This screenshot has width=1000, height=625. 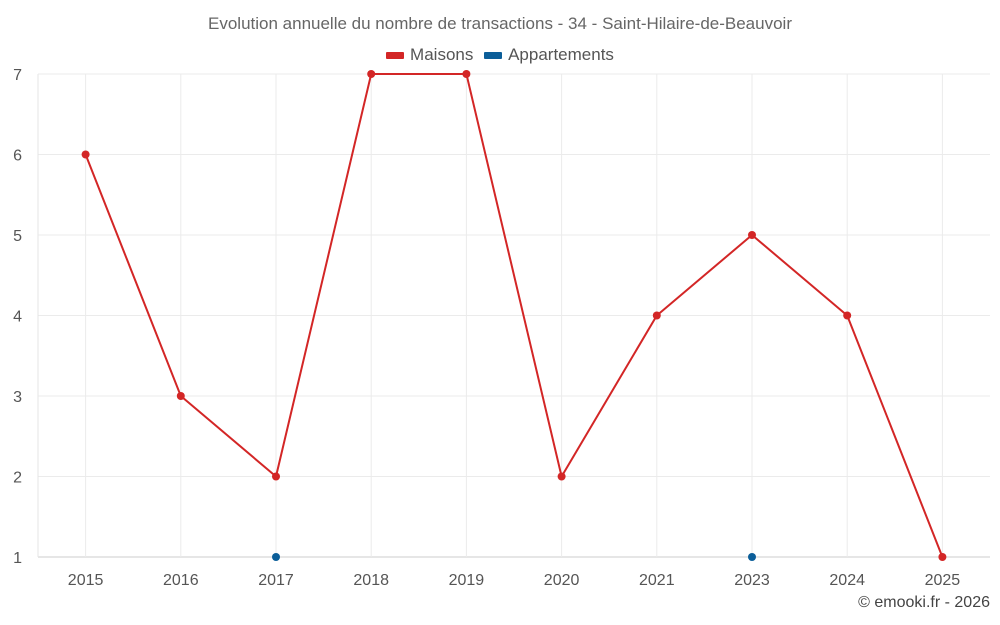 What do you see at coordinates (86, 580) in the screenshot?
I see `x-tick-label: 2015` at bounding box center [86, 580].